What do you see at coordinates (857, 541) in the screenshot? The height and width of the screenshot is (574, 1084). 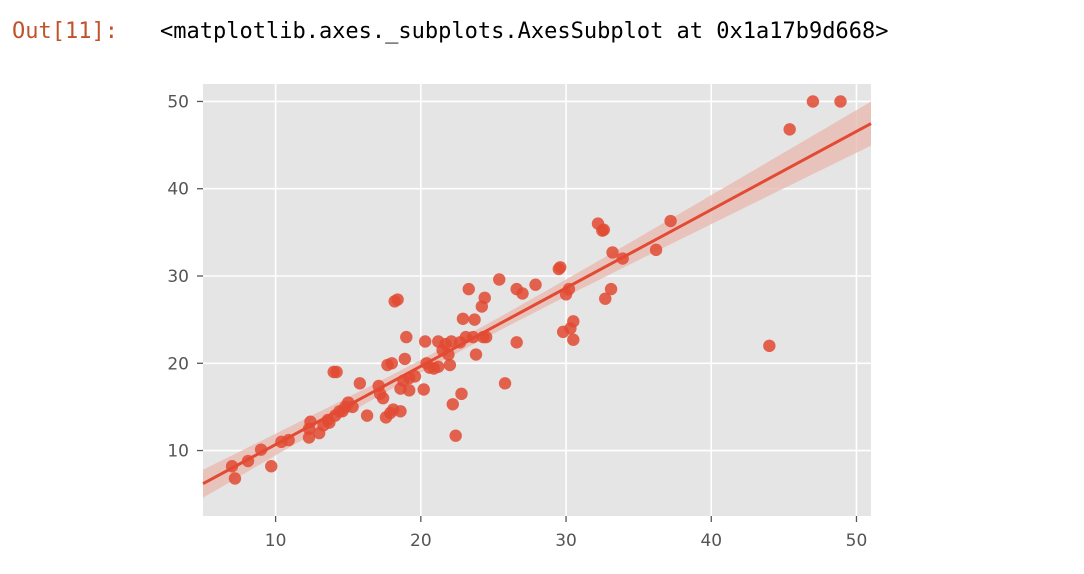 I see `x-tick-label: 50` at bounding box center [857, 541].